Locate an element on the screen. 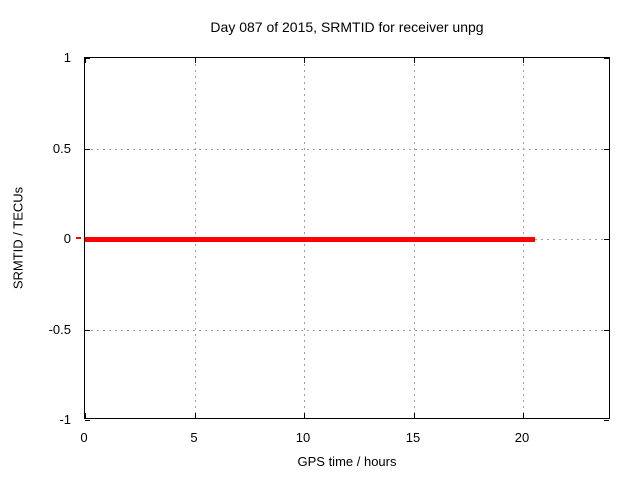 Image resolution: width=640 pixels, height=480 pixels. x-tick-label: 20 is located at coordinates (522, 437).